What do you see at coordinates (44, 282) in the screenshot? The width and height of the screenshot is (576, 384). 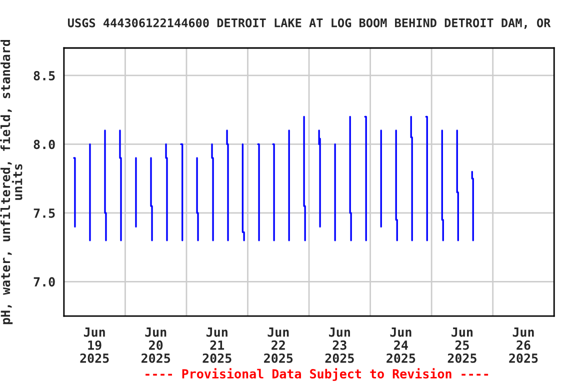 I see `y-tick-label: 7.0` at bounding box center [44, 282].